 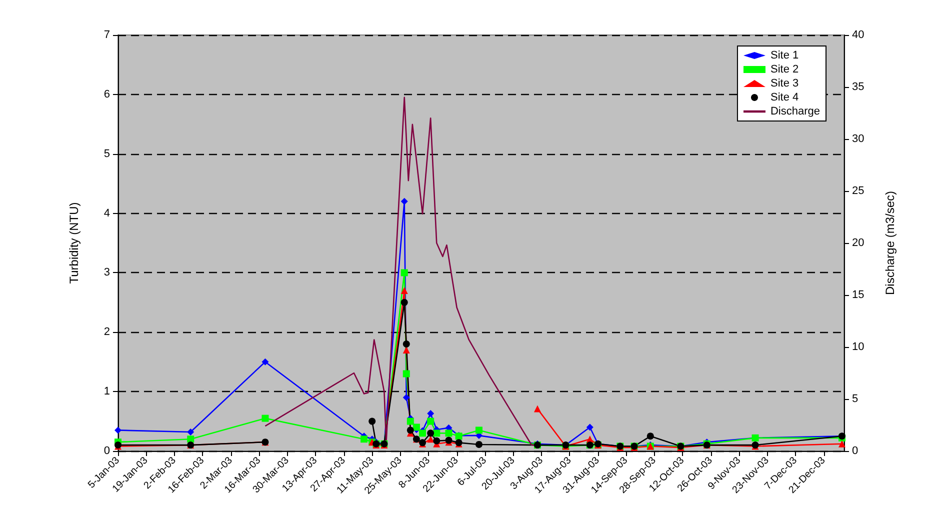 I want to click on y-tick-label: 1, so click(x=107, y=392).